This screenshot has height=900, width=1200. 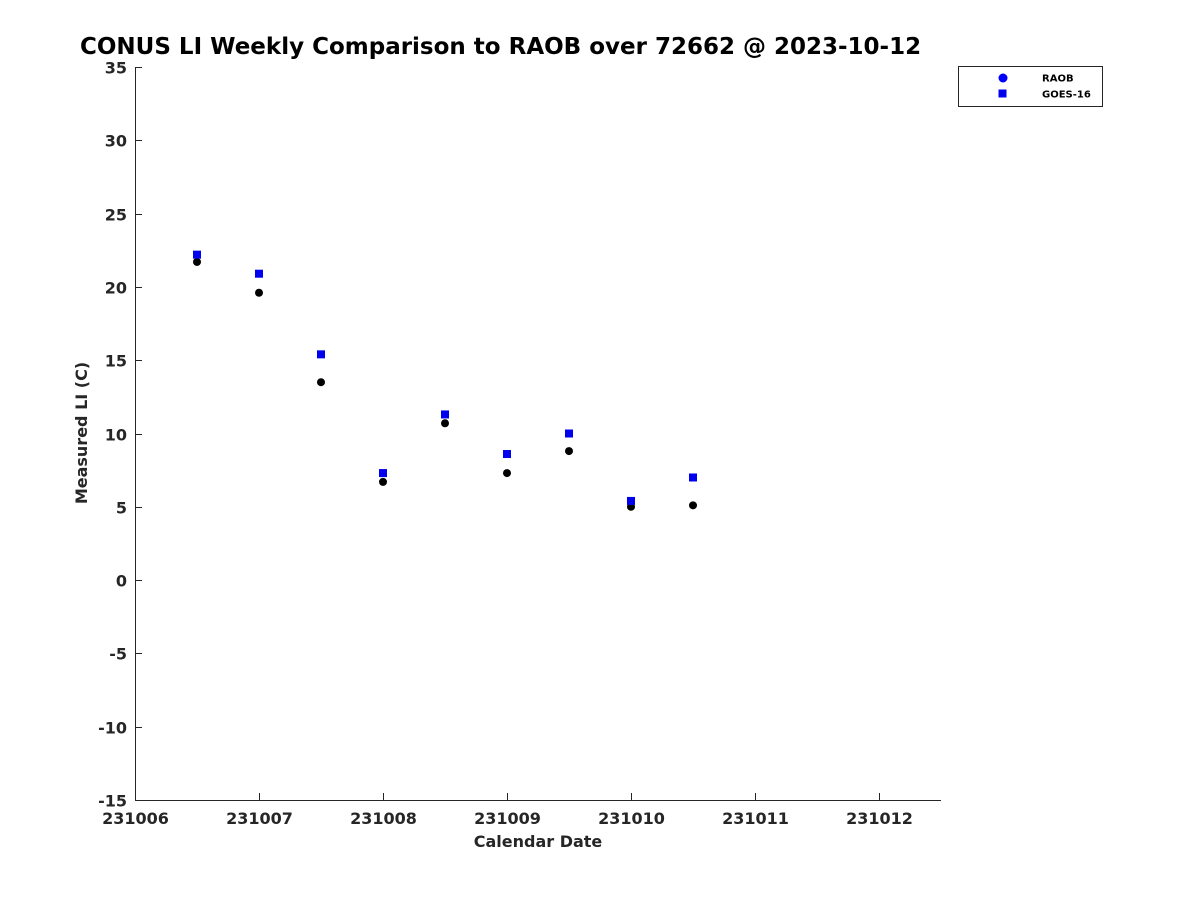 I want to click on x-tick-label: 231007, so click(x=259, y=818).